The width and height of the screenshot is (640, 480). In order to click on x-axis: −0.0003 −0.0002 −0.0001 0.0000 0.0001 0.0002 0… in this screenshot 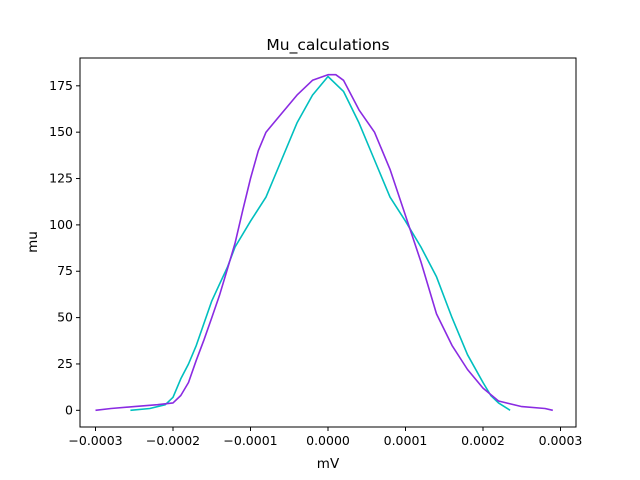, I will do `click(325, 437)`.